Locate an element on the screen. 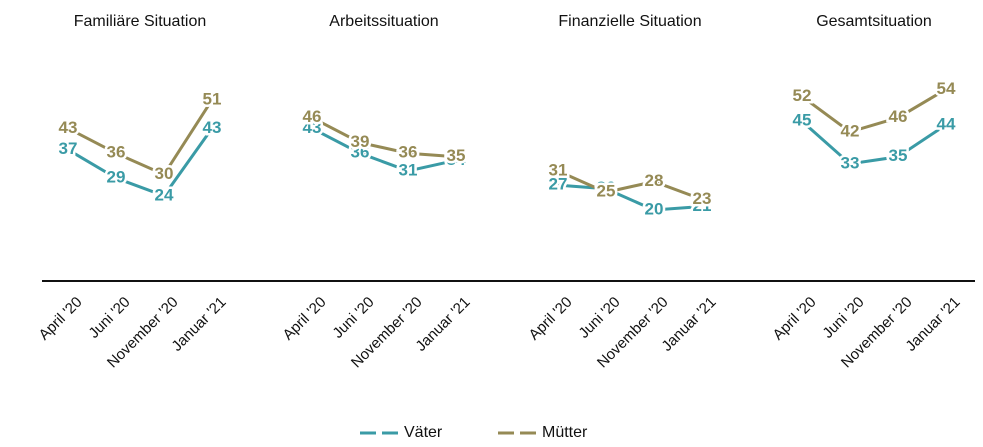  data-label: 44 is located at coordinates (946, 123).